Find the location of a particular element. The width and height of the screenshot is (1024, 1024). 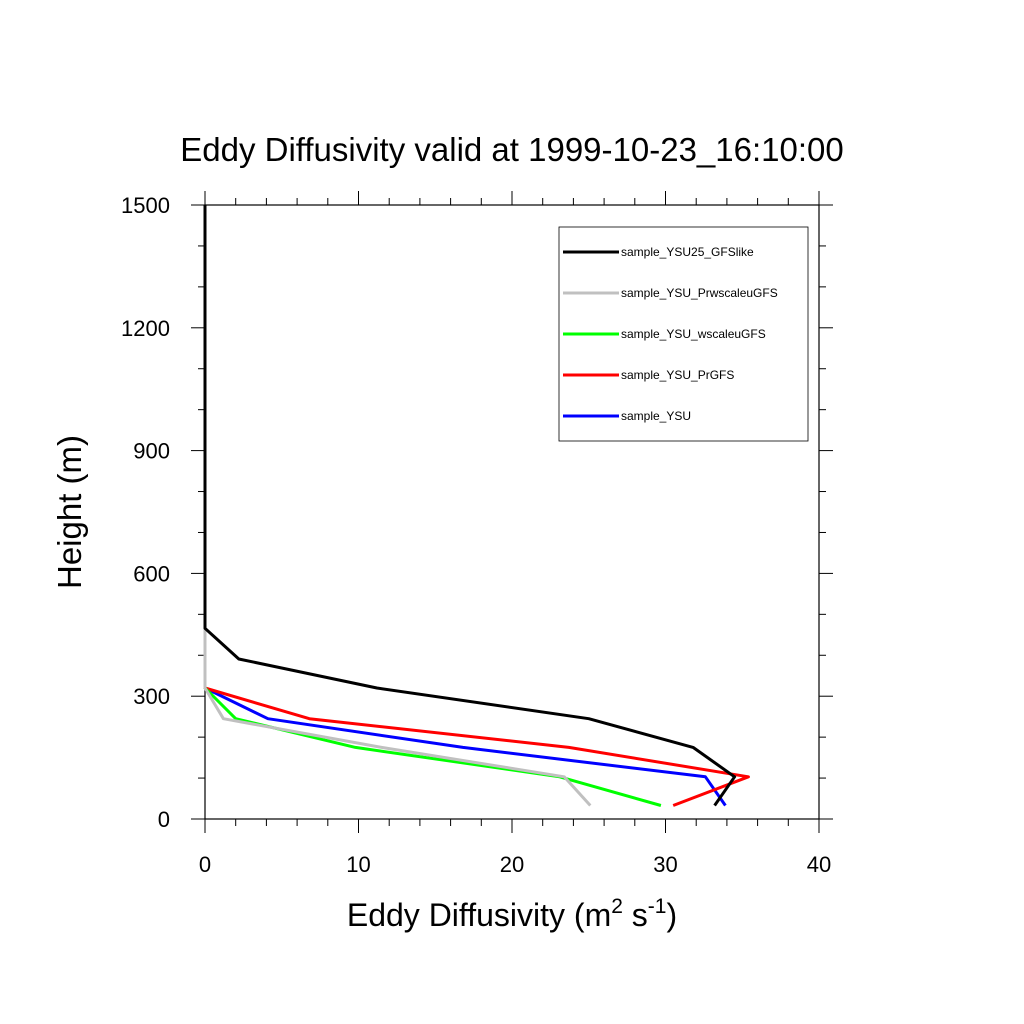

x-axis-label-end: ) is located at coordinates (671, 915).